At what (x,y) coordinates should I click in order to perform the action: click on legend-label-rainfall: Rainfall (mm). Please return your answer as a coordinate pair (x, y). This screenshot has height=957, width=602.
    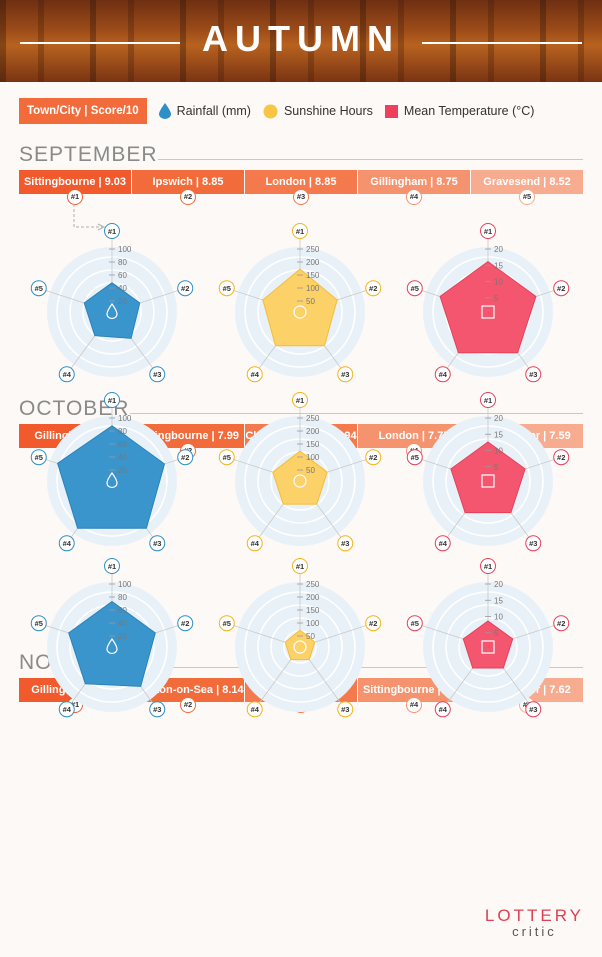
    Looking at the image, I should click on (213, 111).